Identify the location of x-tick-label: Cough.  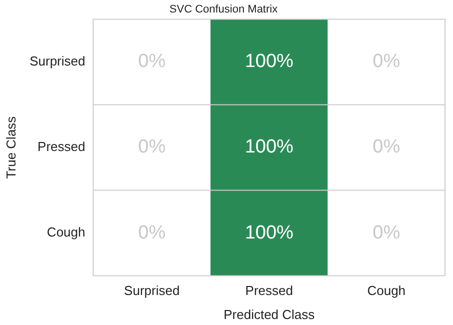
(386, 290).